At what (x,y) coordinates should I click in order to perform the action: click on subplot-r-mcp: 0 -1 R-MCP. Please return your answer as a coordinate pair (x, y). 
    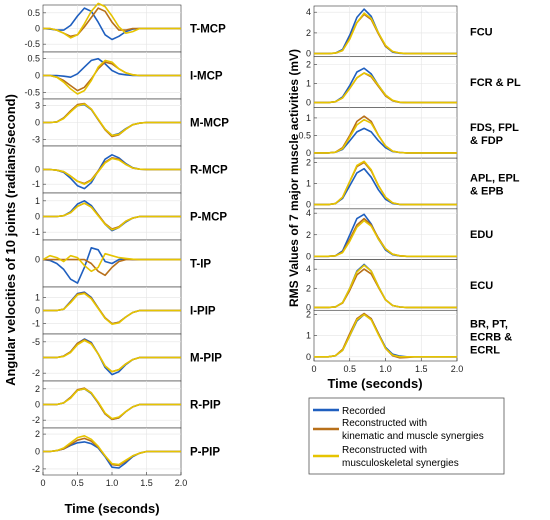
    Looking at the image, I should click on (130, 169).